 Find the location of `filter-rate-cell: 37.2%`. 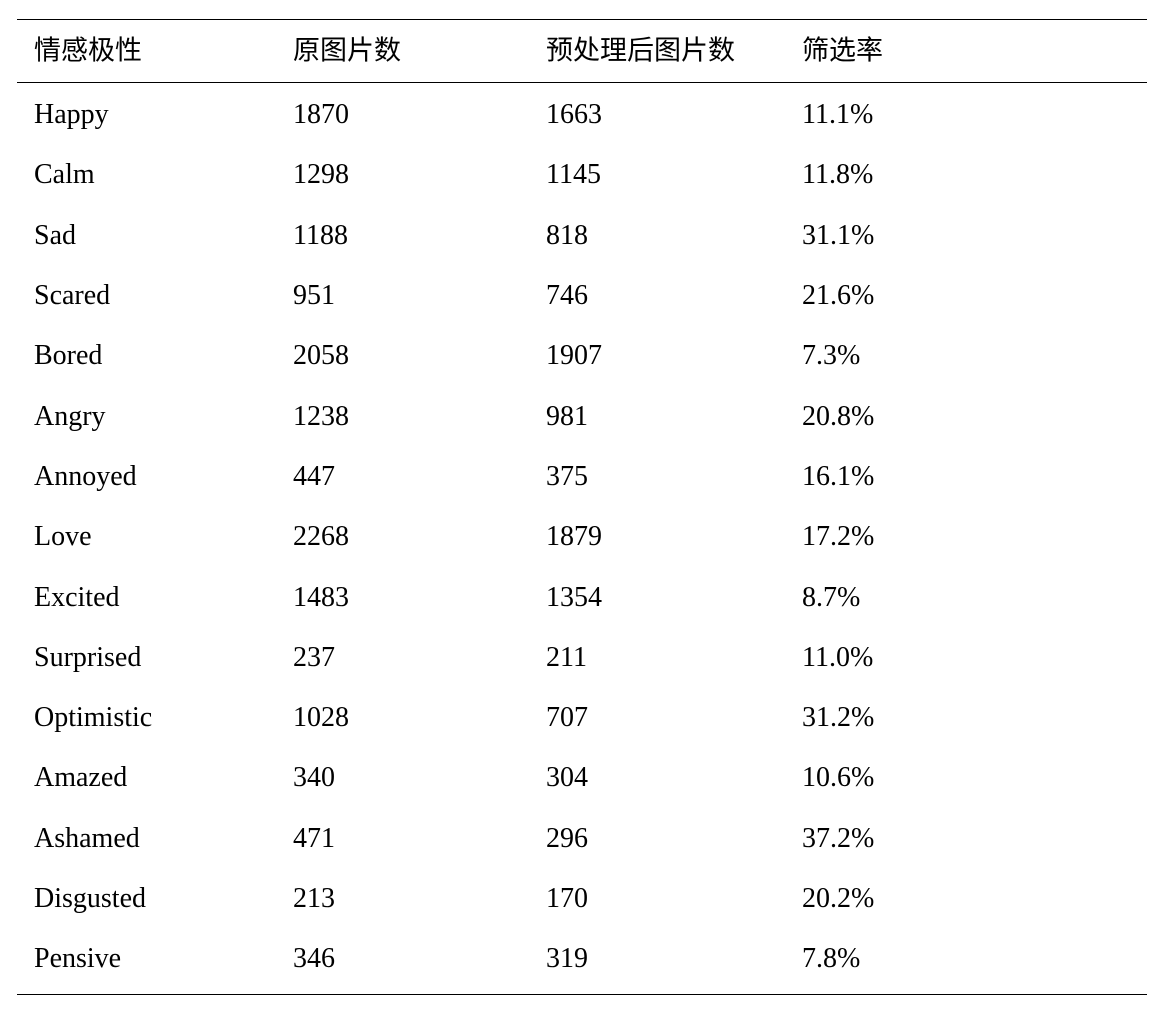

filter-rate-cell: 37.2% is located at coordinates (838, 838).